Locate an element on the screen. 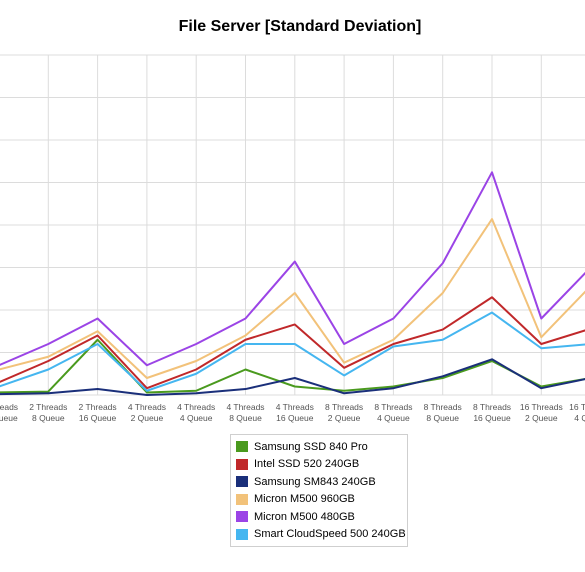 Image resolution: width=585 pixels, height=572 pixels. legend-item: Samsung SM843 240GB is located at coordinates (321, 482).